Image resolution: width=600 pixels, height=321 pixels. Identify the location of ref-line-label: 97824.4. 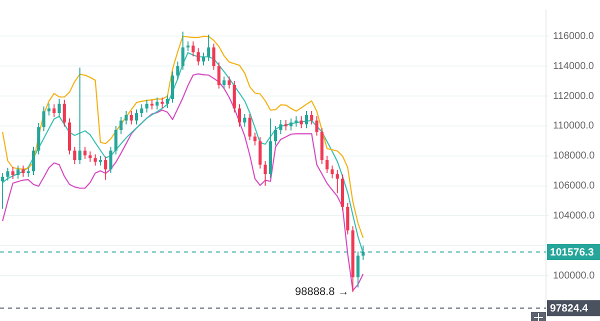
(569, 308).